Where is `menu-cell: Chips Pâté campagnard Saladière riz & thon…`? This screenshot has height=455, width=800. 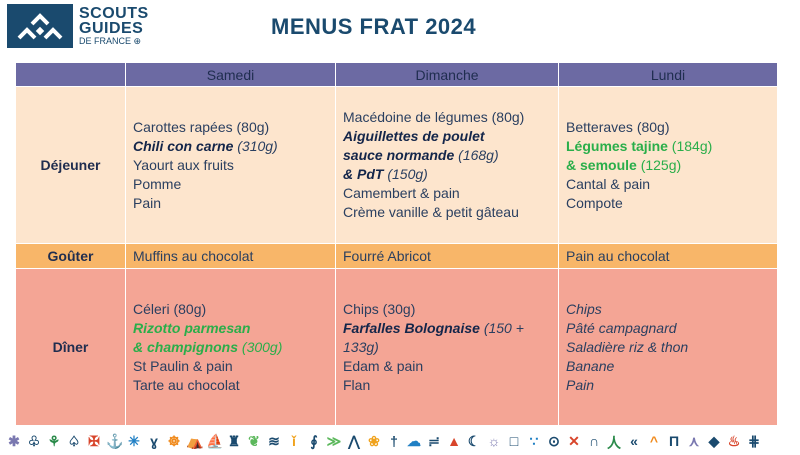
menu-cell: Chips Pâté campagnard Saladière riz & thon… is located at coordinates (668, 347).